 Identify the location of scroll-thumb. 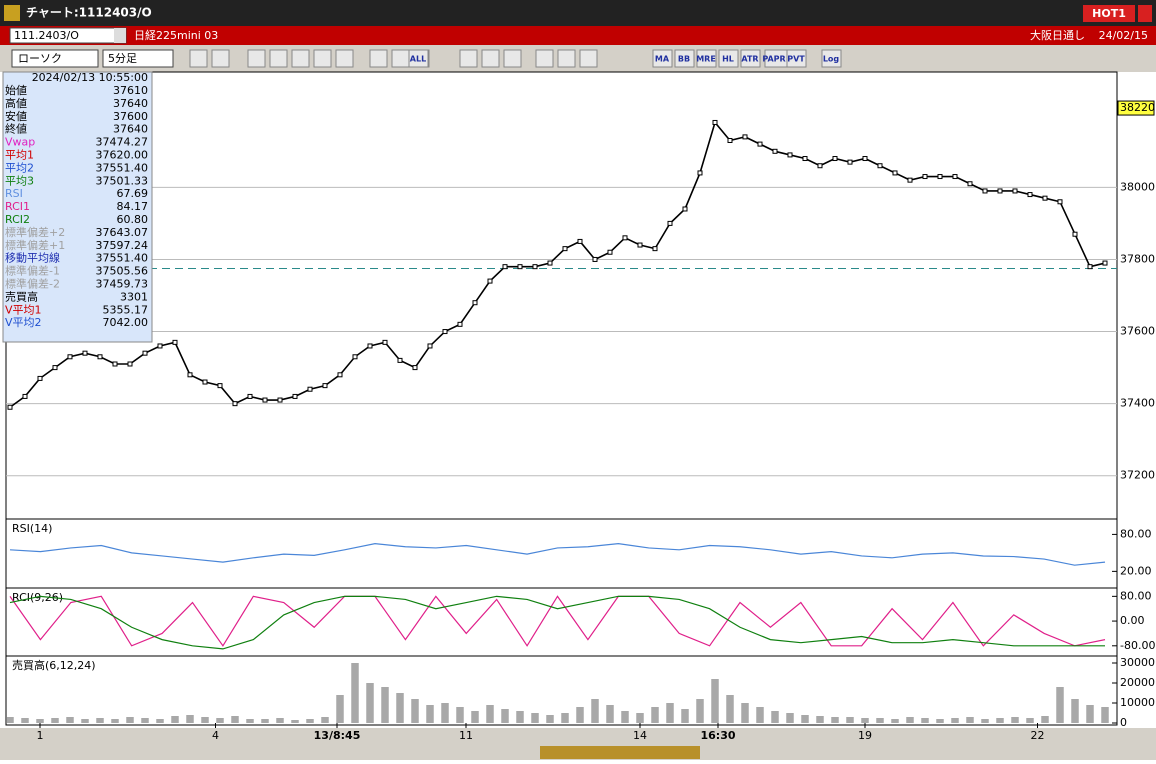
(620, 752).